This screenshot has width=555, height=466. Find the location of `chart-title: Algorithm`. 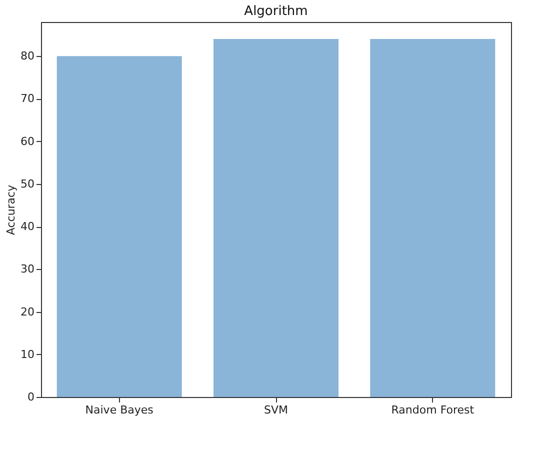

chart-title: Algorithm is located at coordinates (276, 11).